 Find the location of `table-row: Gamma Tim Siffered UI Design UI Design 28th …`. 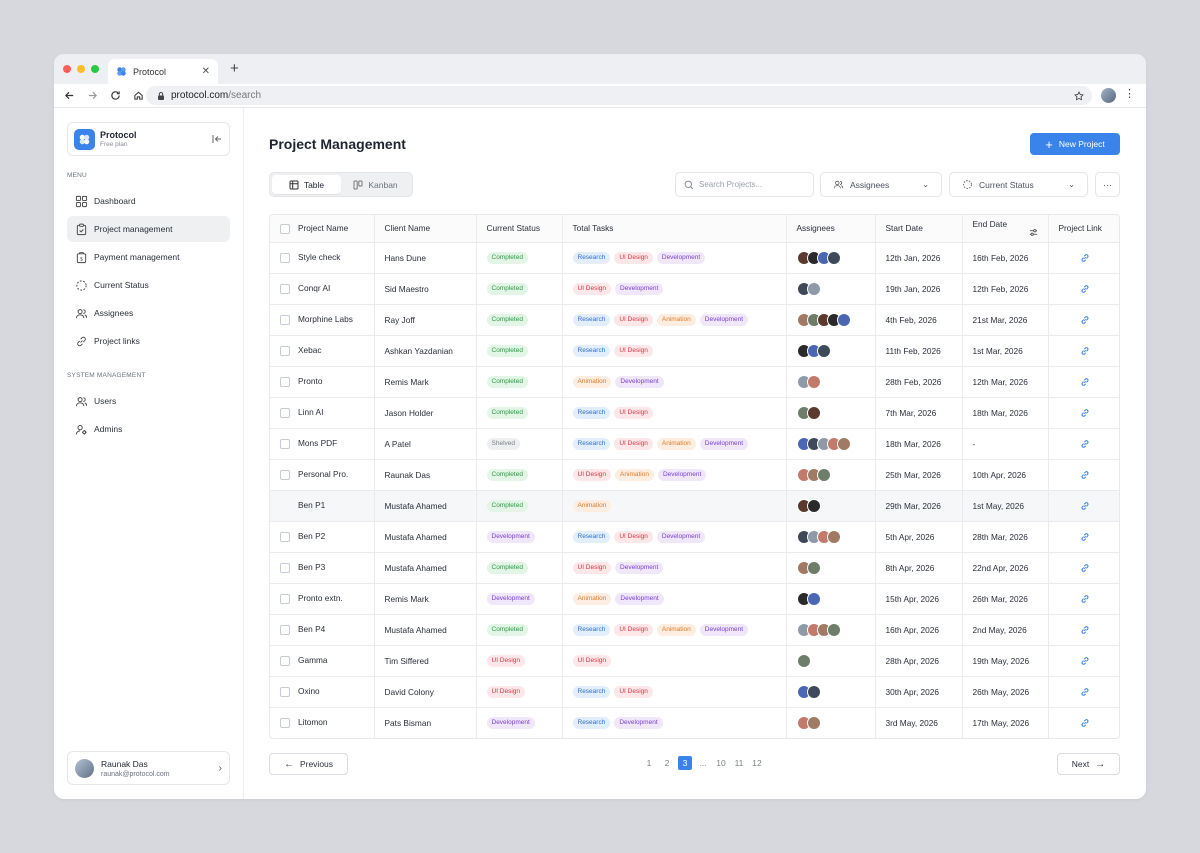

table-row: Gamma Tim Siffered UI Design UI Design 28th … is located at coordinates (694, 661).